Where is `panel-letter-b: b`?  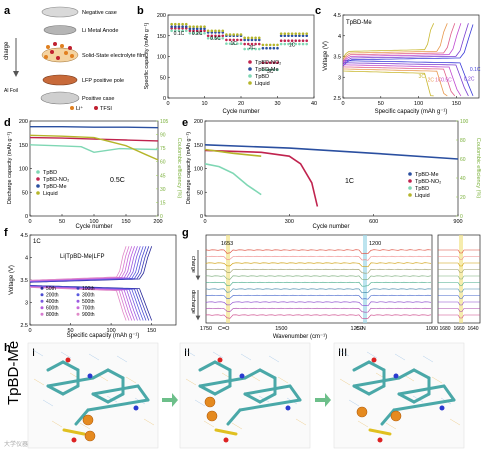
panel-letter-b: b is located at coordinates (140, 11).